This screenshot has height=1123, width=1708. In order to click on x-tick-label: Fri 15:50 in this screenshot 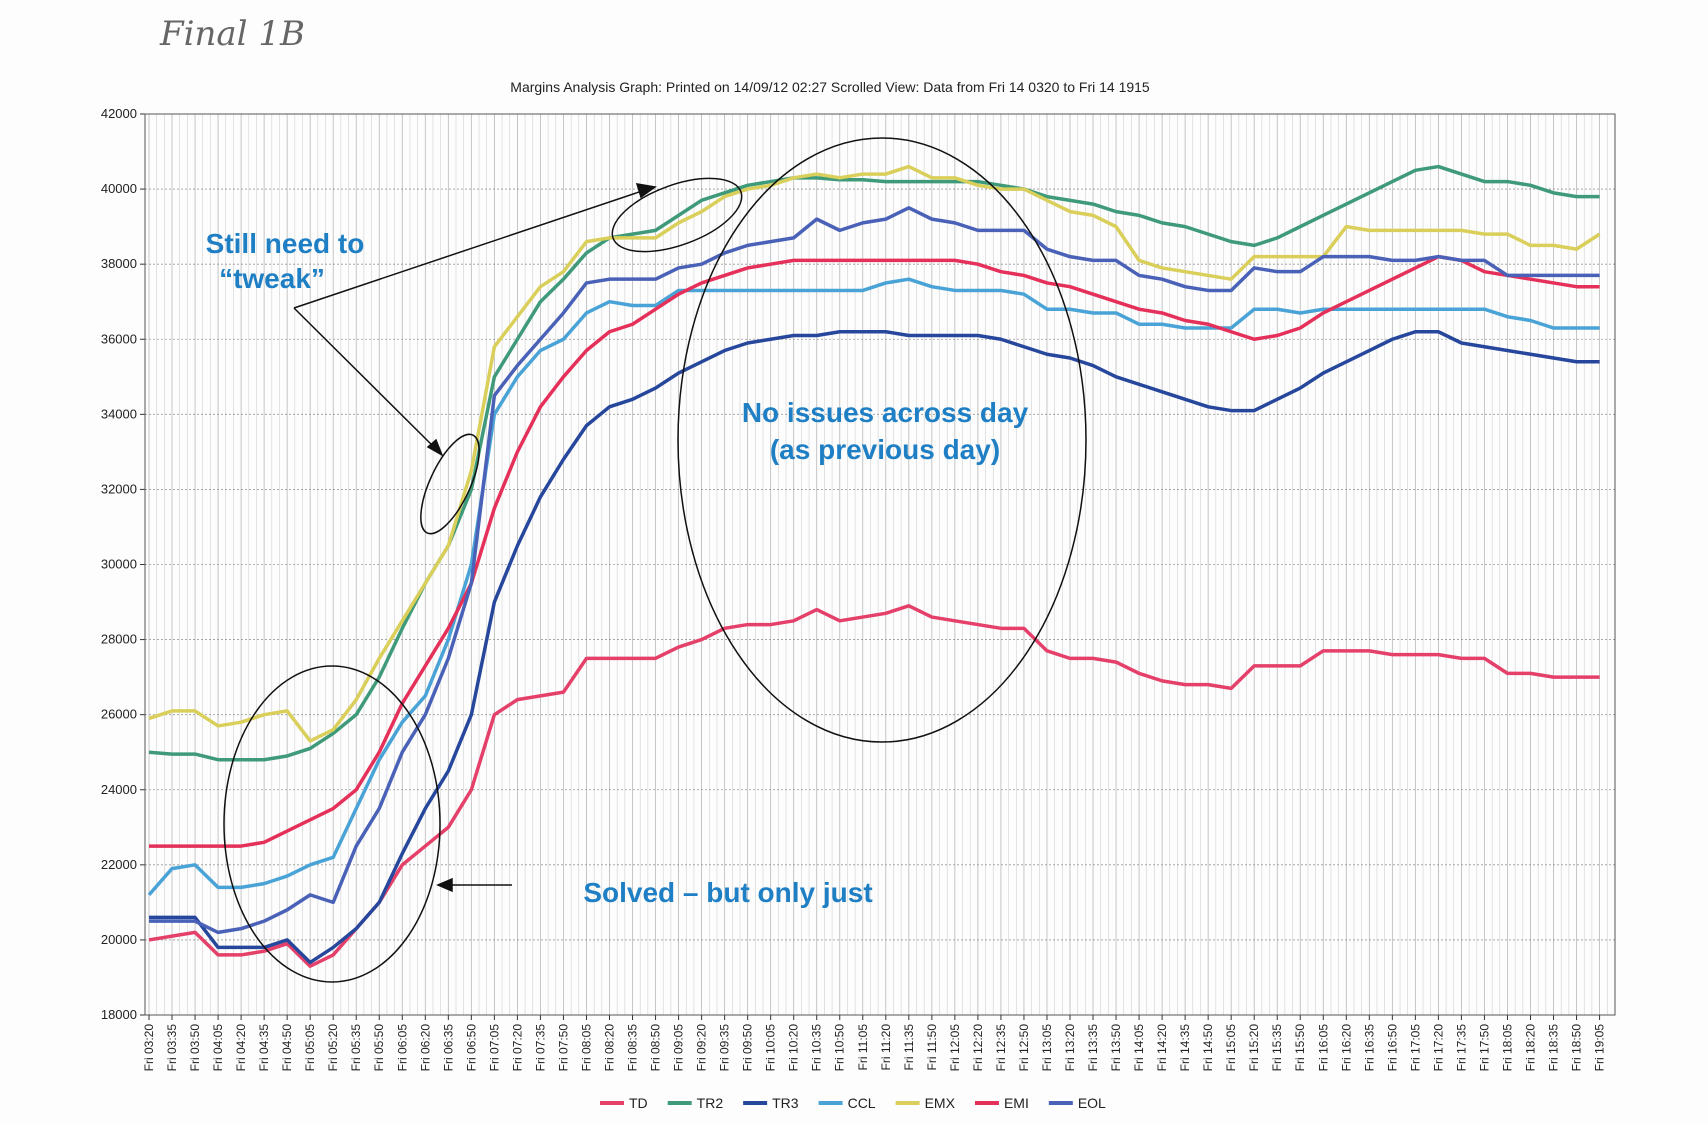, I will do `click(1300, 1048)`.